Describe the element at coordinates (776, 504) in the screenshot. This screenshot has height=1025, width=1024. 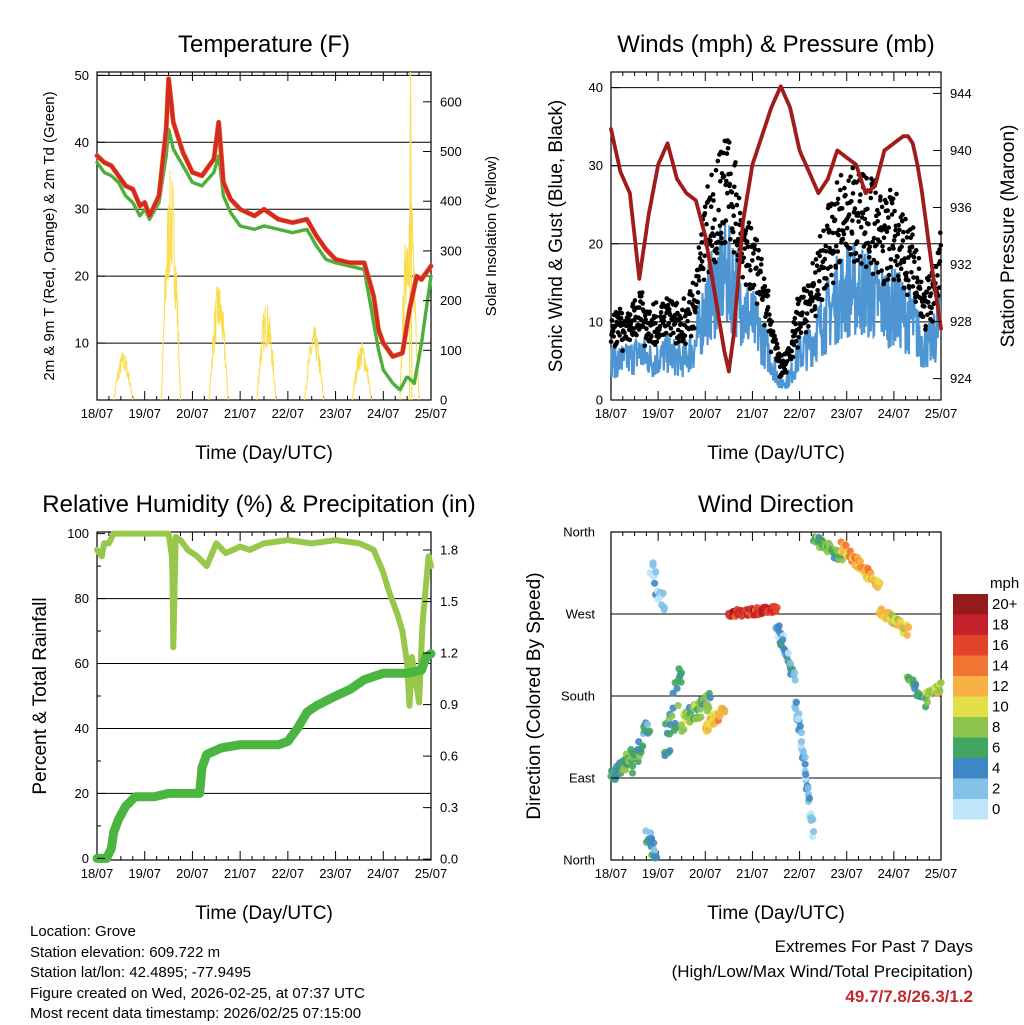
I see `chart-title: Wind Direction` at that location.